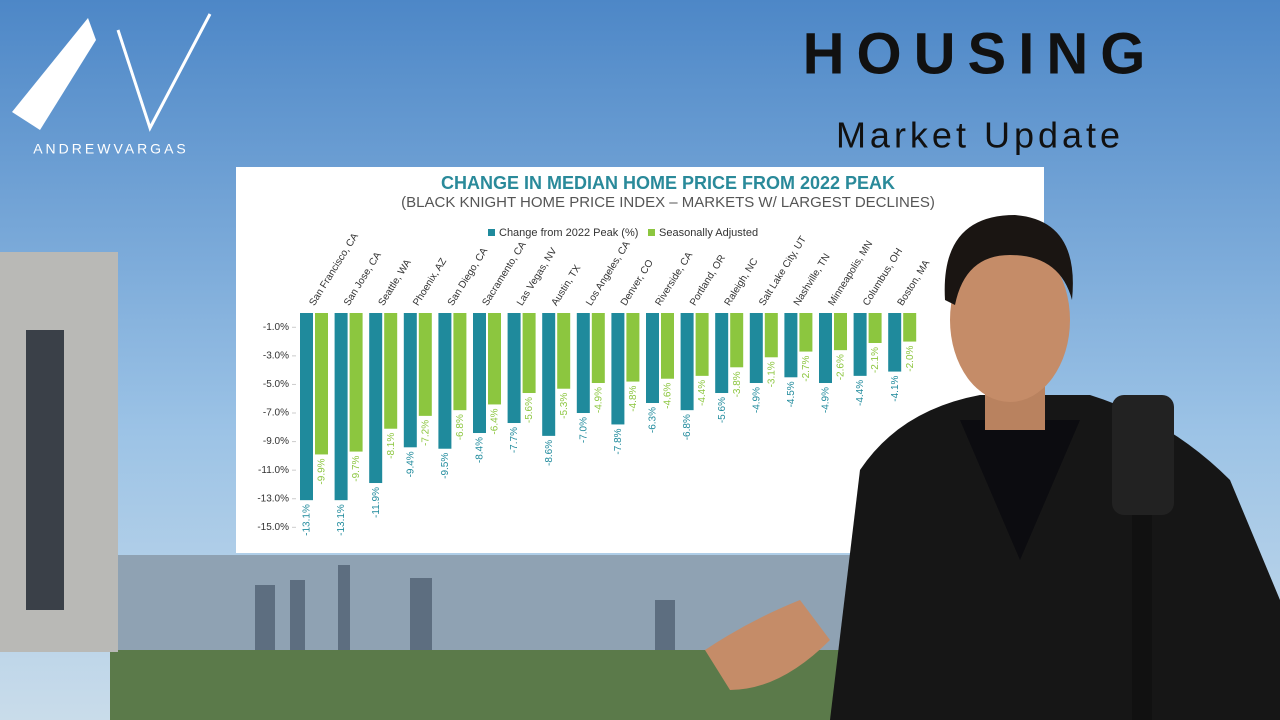  What do you see at coordinates (425, 433) in the screenshot?
I see `data-label: -7.2%` at bounding box center [425, 433].